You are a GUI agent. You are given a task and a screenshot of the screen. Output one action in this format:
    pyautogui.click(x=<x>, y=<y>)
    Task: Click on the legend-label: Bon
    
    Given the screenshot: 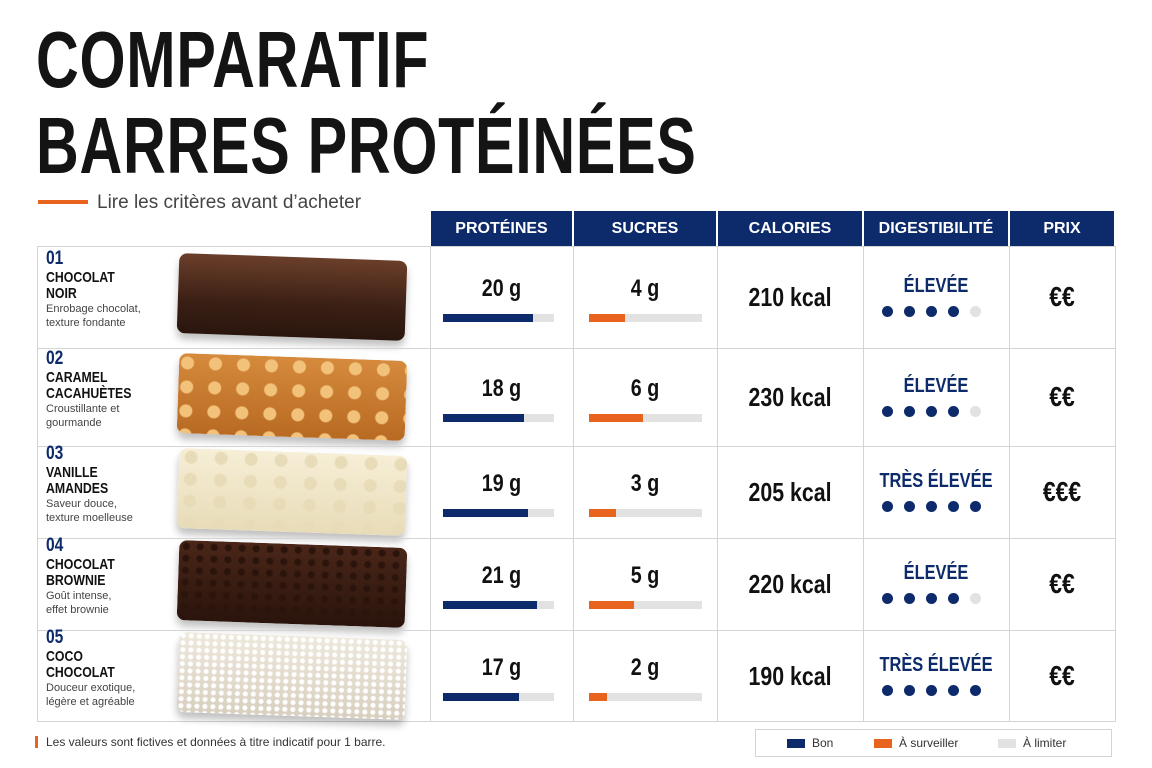 What is the action you would take?
    pyautogui.click(x=823, y=743)
    